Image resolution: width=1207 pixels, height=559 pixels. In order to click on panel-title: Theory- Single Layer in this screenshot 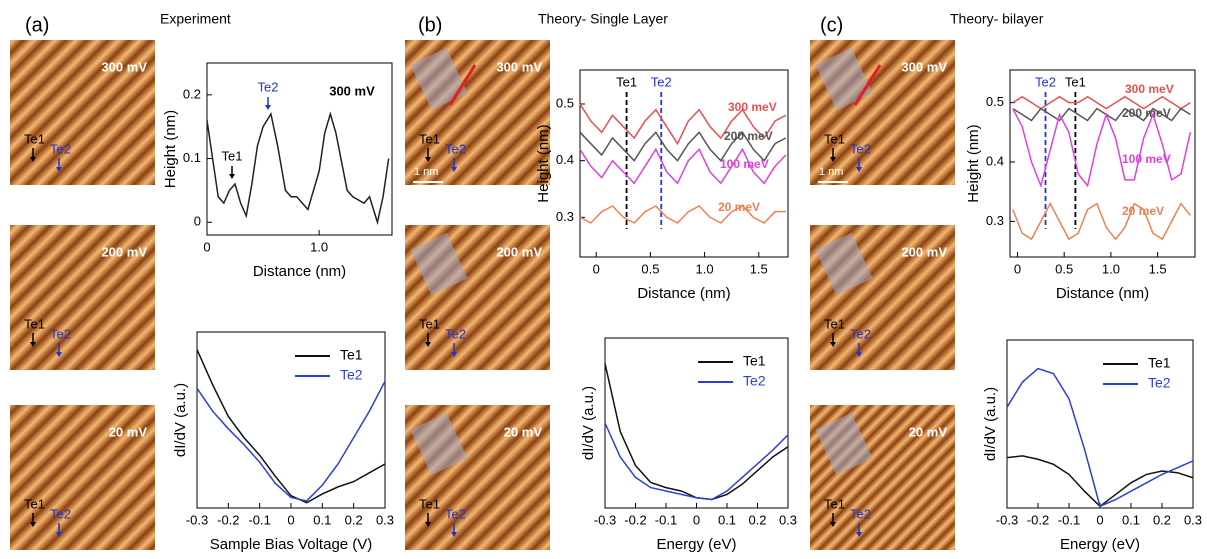, I will do `click(603, 19)`.